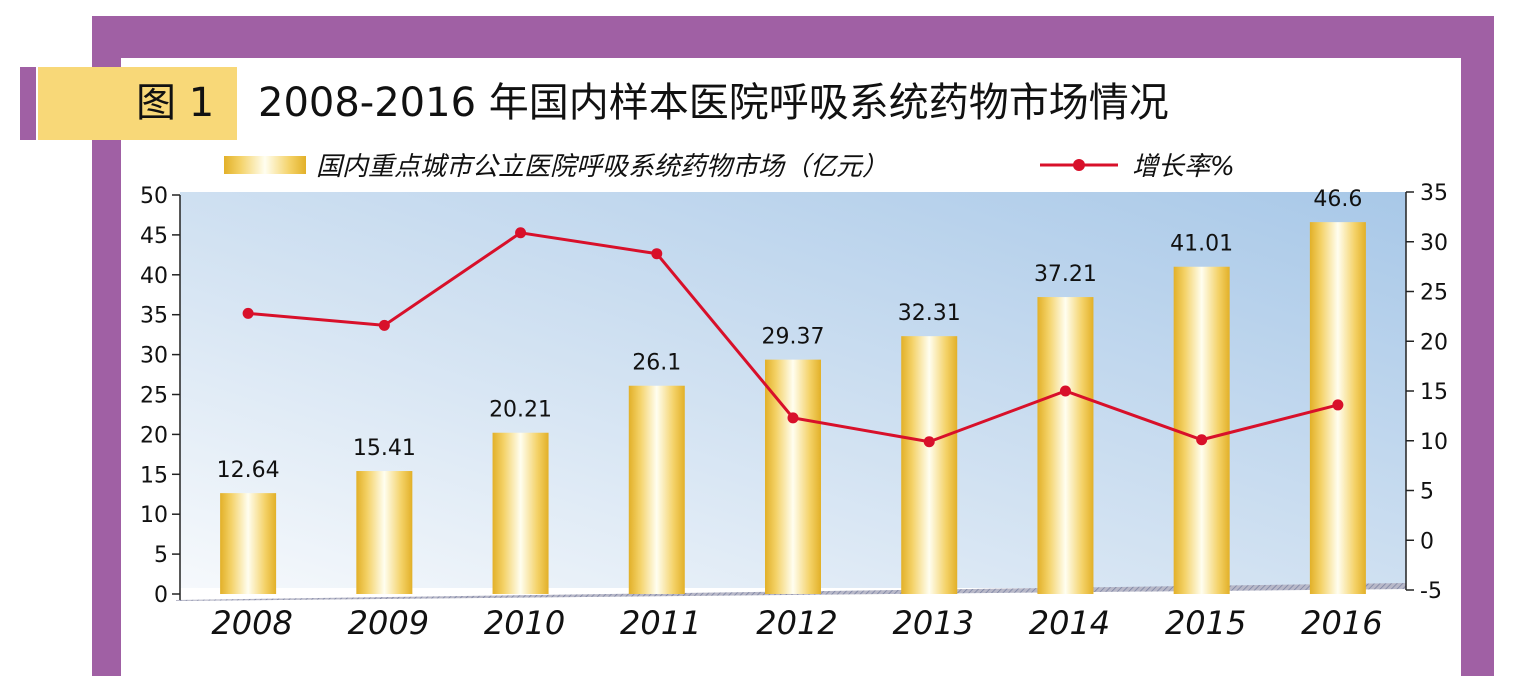 The height and width of the screenshot is (678, 1526). I want to click on right-tick-label: 5, so click(1427, 492).